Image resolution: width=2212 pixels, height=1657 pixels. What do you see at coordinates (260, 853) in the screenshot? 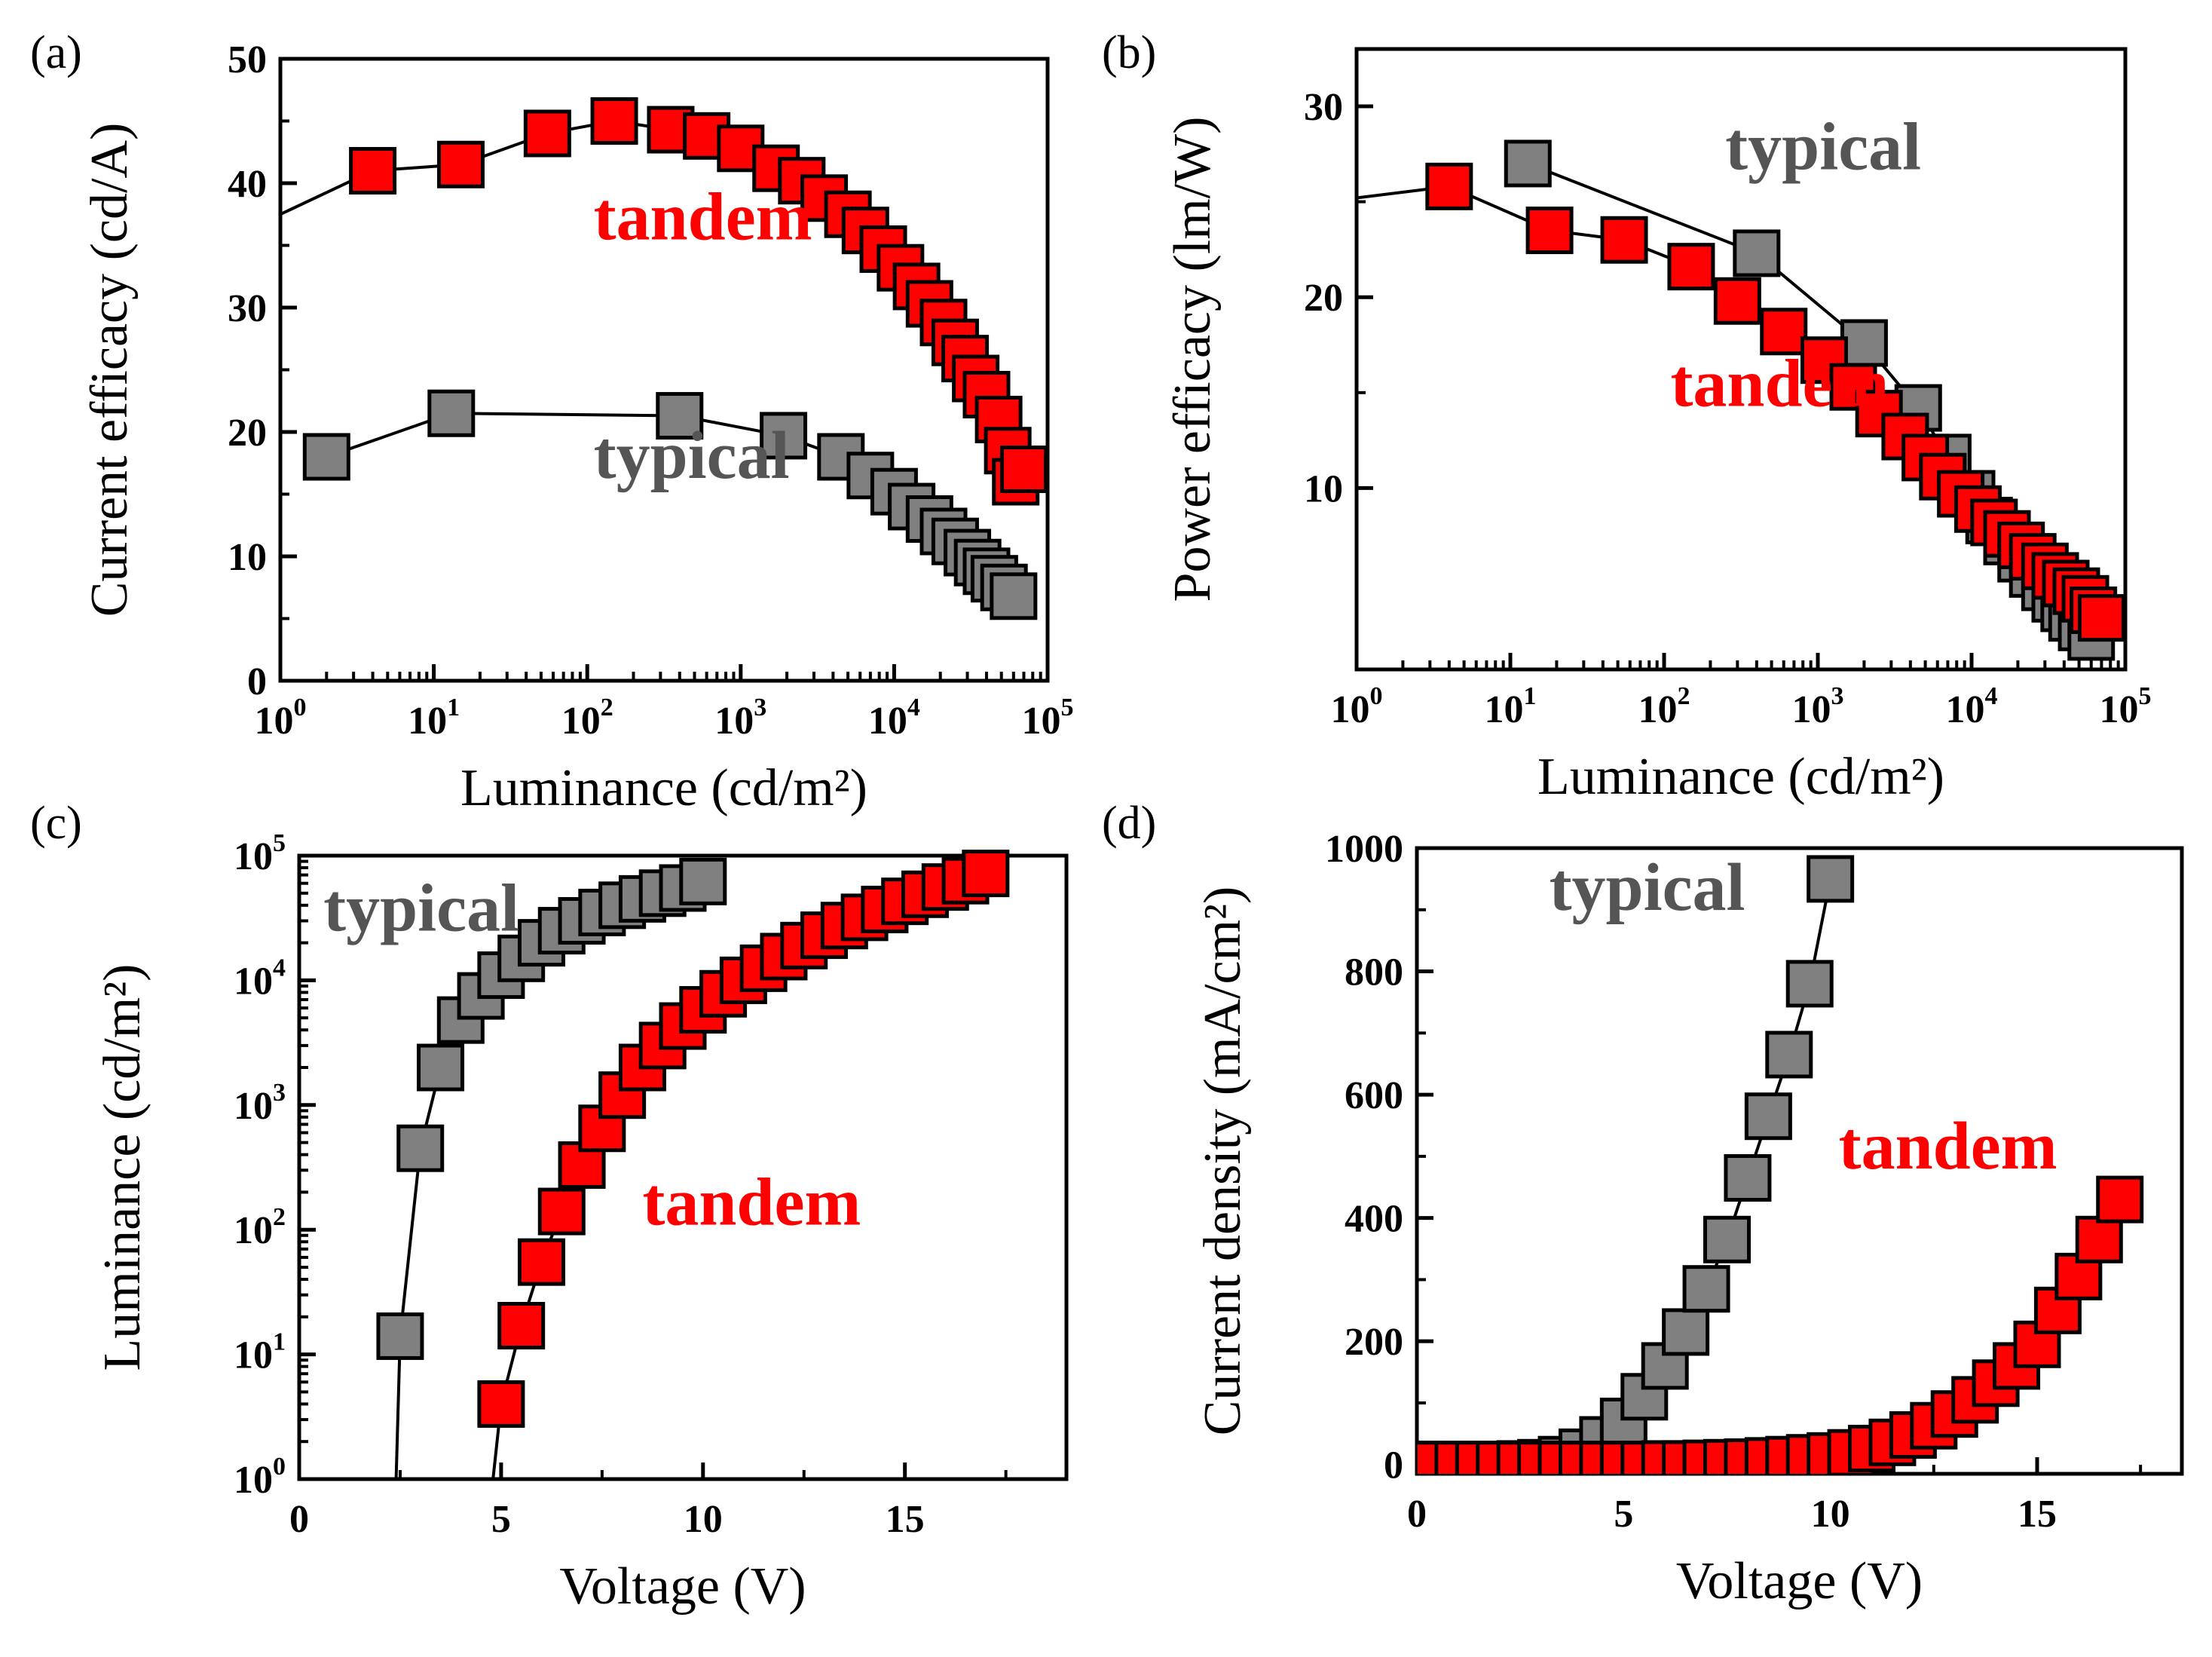
I see `y-tick-label: 10⁵` at bounding box center [260, 853].